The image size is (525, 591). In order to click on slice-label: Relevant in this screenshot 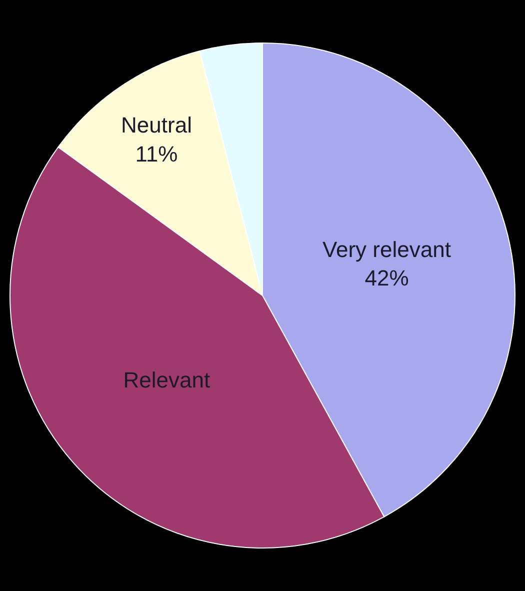, I will do `click(166, 380)`.